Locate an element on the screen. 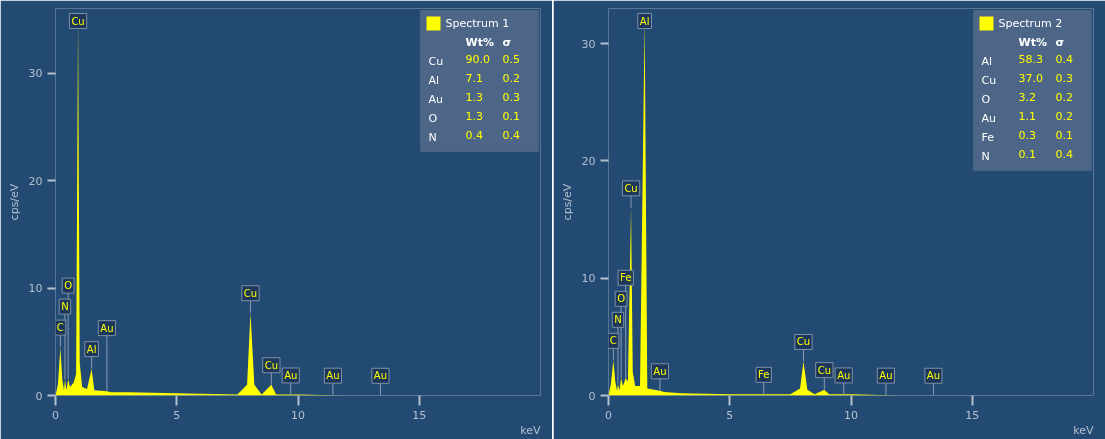  legend-label: Spectrum 2 is located at coordinates (1030, 23).